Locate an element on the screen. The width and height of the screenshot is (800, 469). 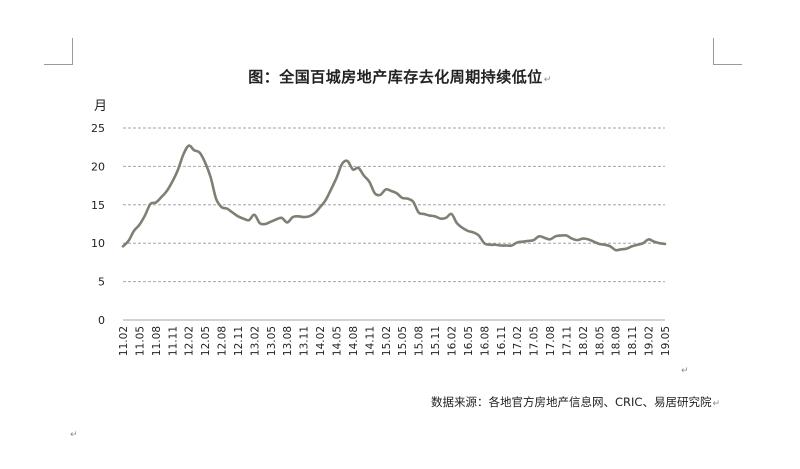
x-tick-label: 19.02 is located at coordinates (650, 341).